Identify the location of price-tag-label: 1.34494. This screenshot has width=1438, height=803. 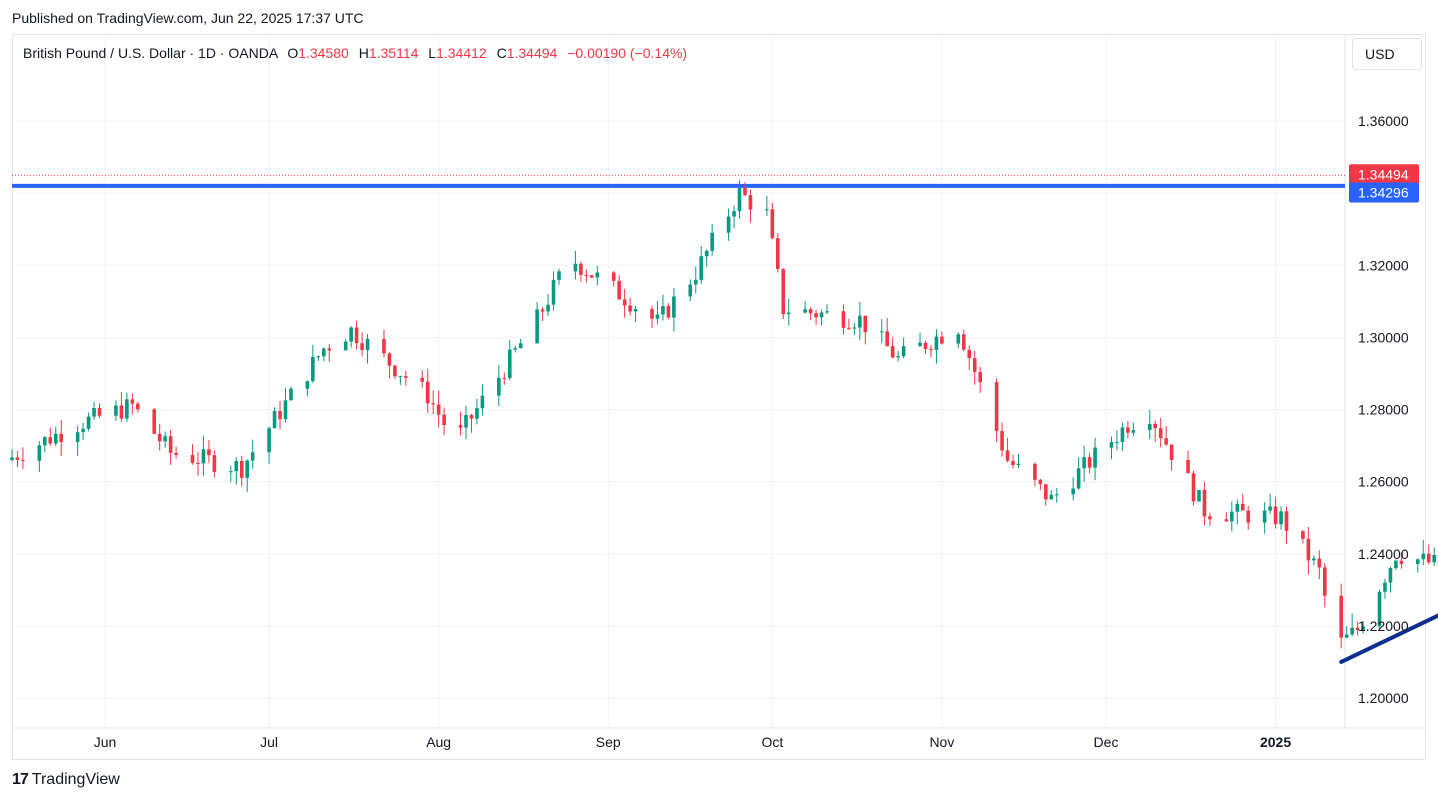
(1383, 174).